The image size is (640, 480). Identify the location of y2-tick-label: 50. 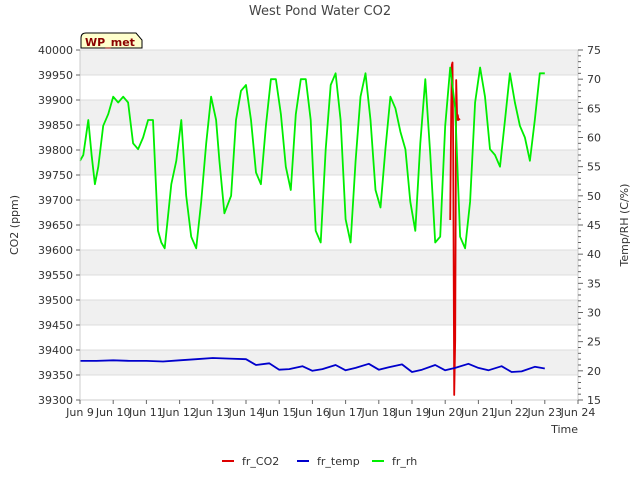
(594, 196).